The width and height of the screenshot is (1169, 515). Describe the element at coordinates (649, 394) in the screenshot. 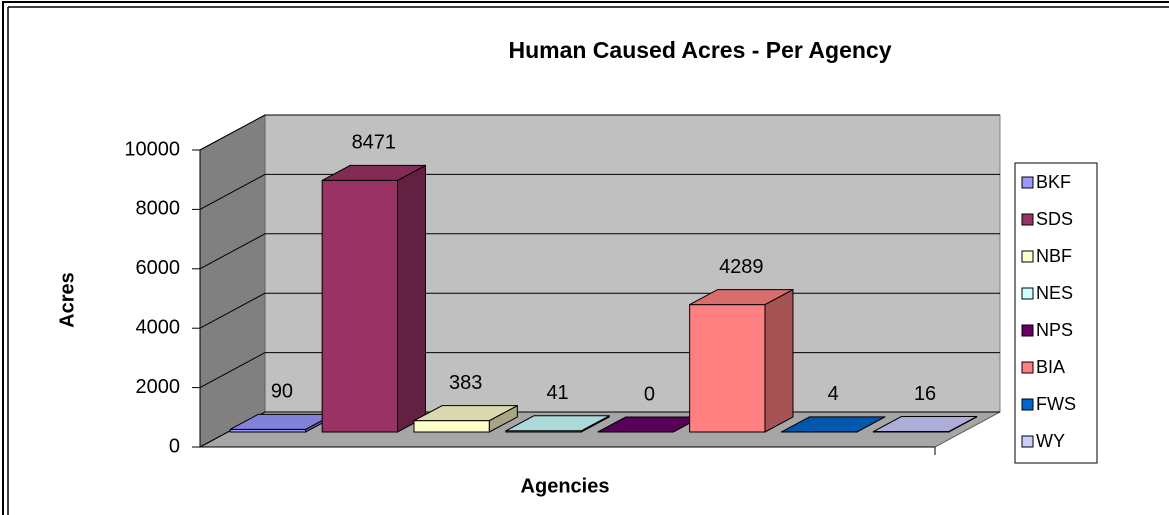

I see `data-label: 0` at that location.